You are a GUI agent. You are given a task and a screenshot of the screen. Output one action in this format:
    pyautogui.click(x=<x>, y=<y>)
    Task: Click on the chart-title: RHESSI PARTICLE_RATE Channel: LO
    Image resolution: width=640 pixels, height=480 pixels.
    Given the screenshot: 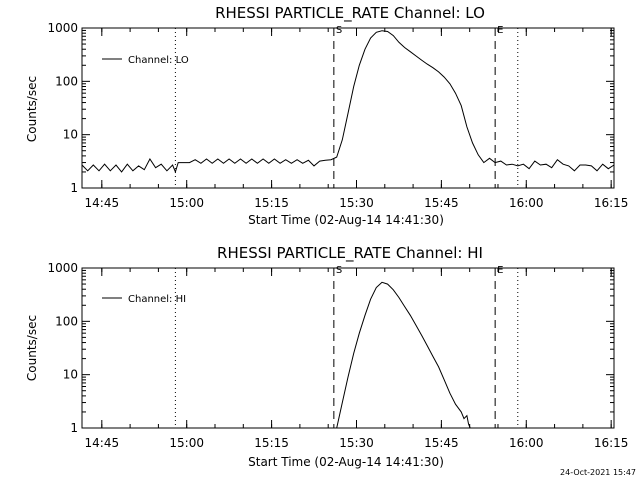 What is the action you would take?
    pyautogui.click(x=350, y=13)
    